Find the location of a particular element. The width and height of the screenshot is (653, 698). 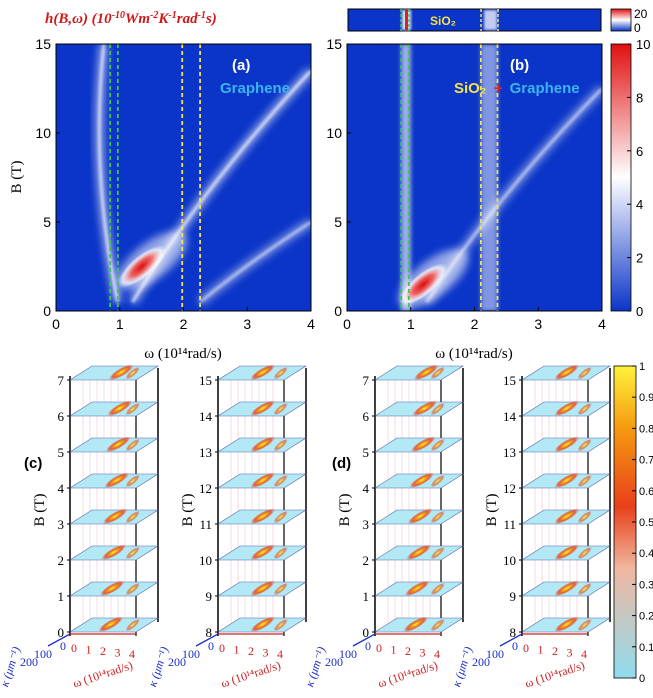

kappa-axis is located at coordinates (511, 640).